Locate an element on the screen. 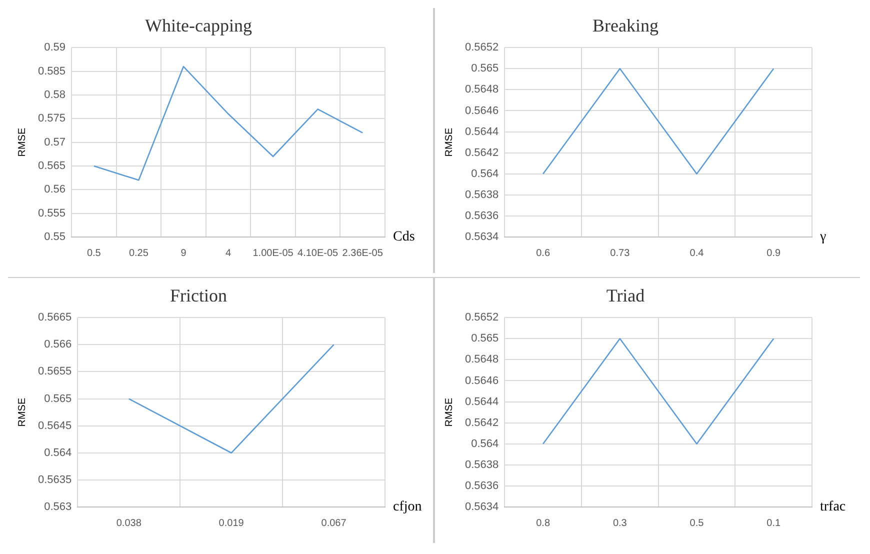 This screenshot has width=870, height=554. chart-title: Breaking is located at coordinates (625, 26).